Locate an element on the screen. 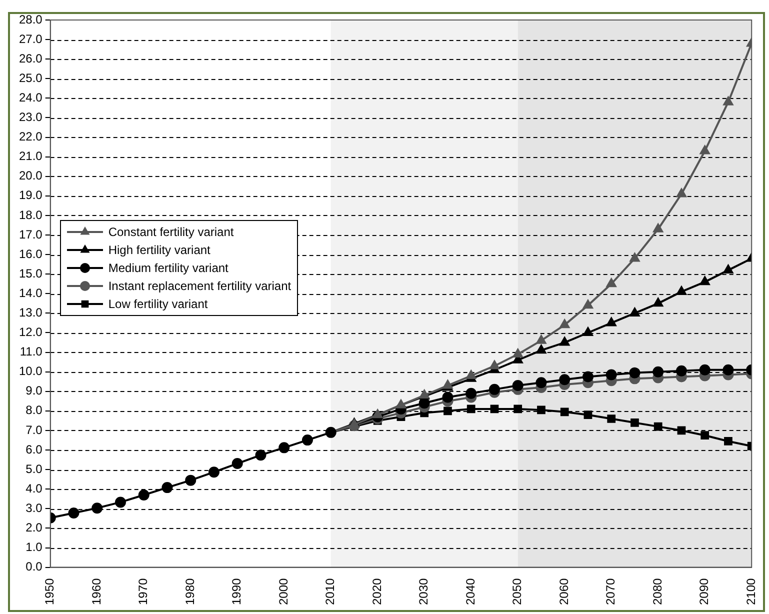 The height and width of the screenshot is (614, 769). y-tick-label: 0.0 is located at coordinates (34, 567).